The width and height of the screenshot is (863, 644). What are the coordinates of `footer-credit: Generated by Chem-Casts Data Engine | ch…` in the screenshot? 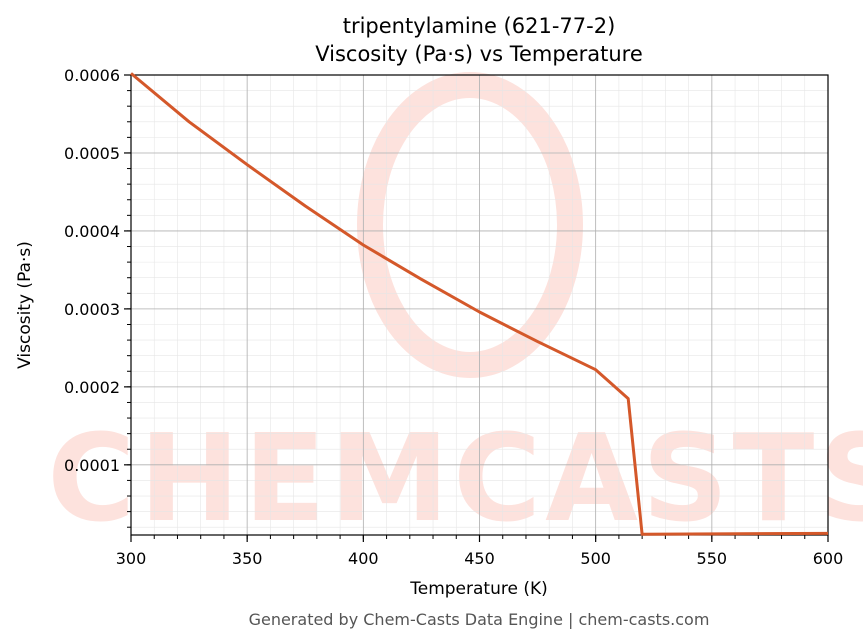 It's located at (479, 619).